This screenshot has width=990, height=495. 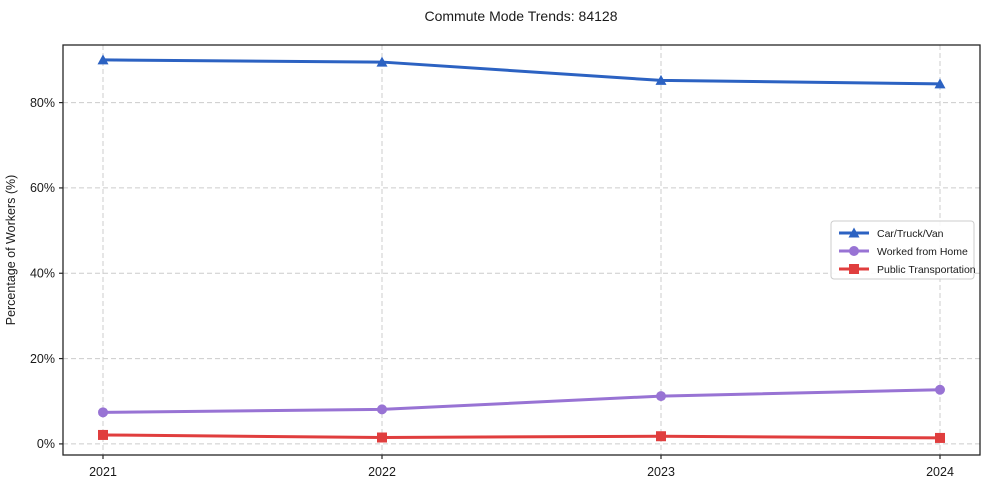 I want to click on legend-label: Car/Truck/Van, so click(x=910, y=234).